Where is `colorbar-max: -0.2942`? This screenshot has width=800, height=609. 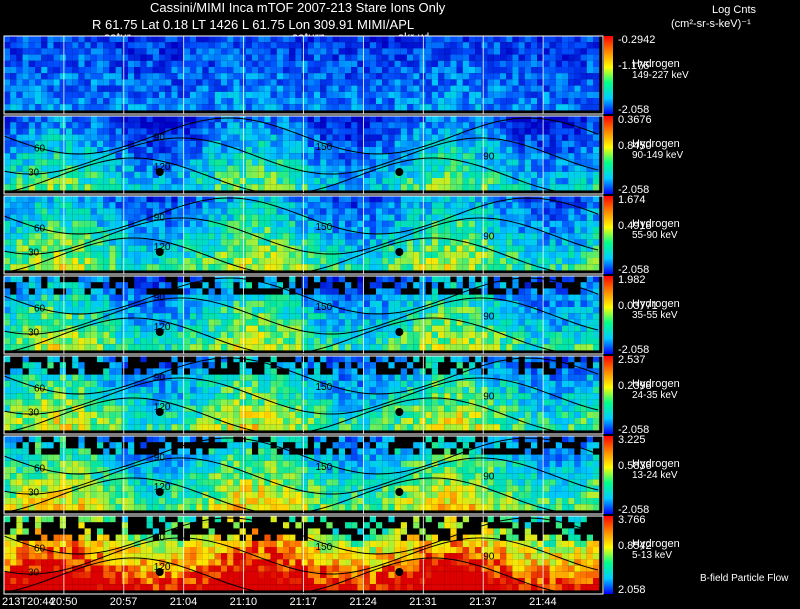 colorbar-max: -0.2942 is located at coordinates (637, 40).